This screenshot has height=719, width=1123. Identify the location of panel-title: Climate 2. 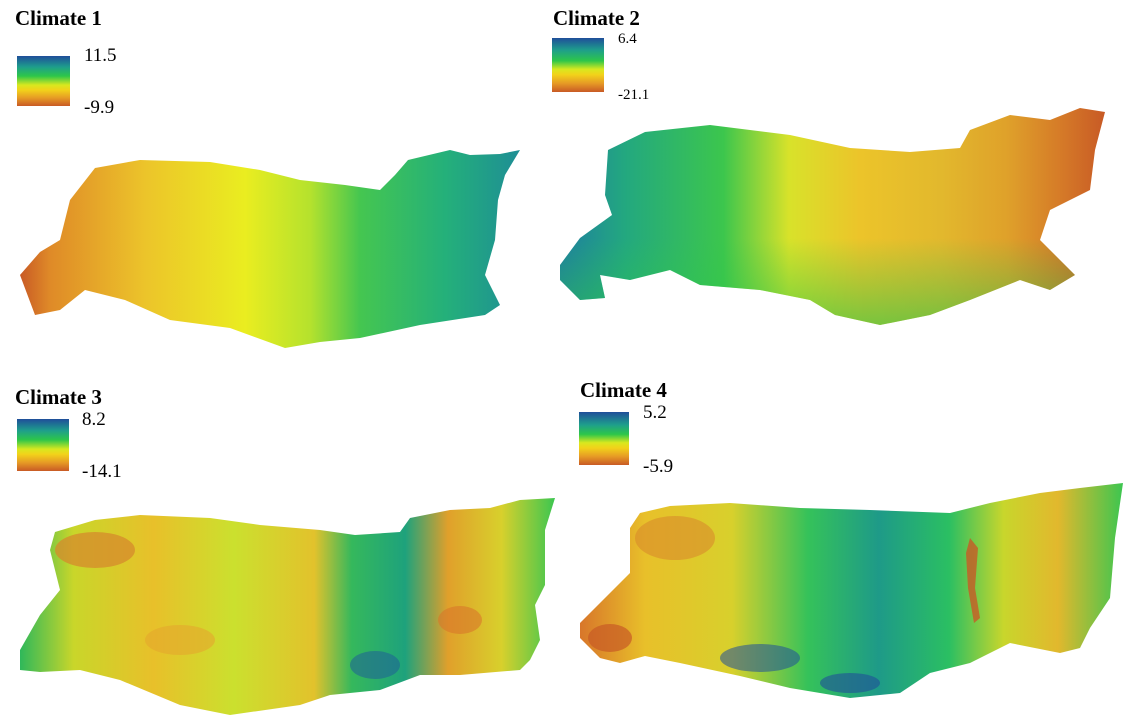
(596, 18).